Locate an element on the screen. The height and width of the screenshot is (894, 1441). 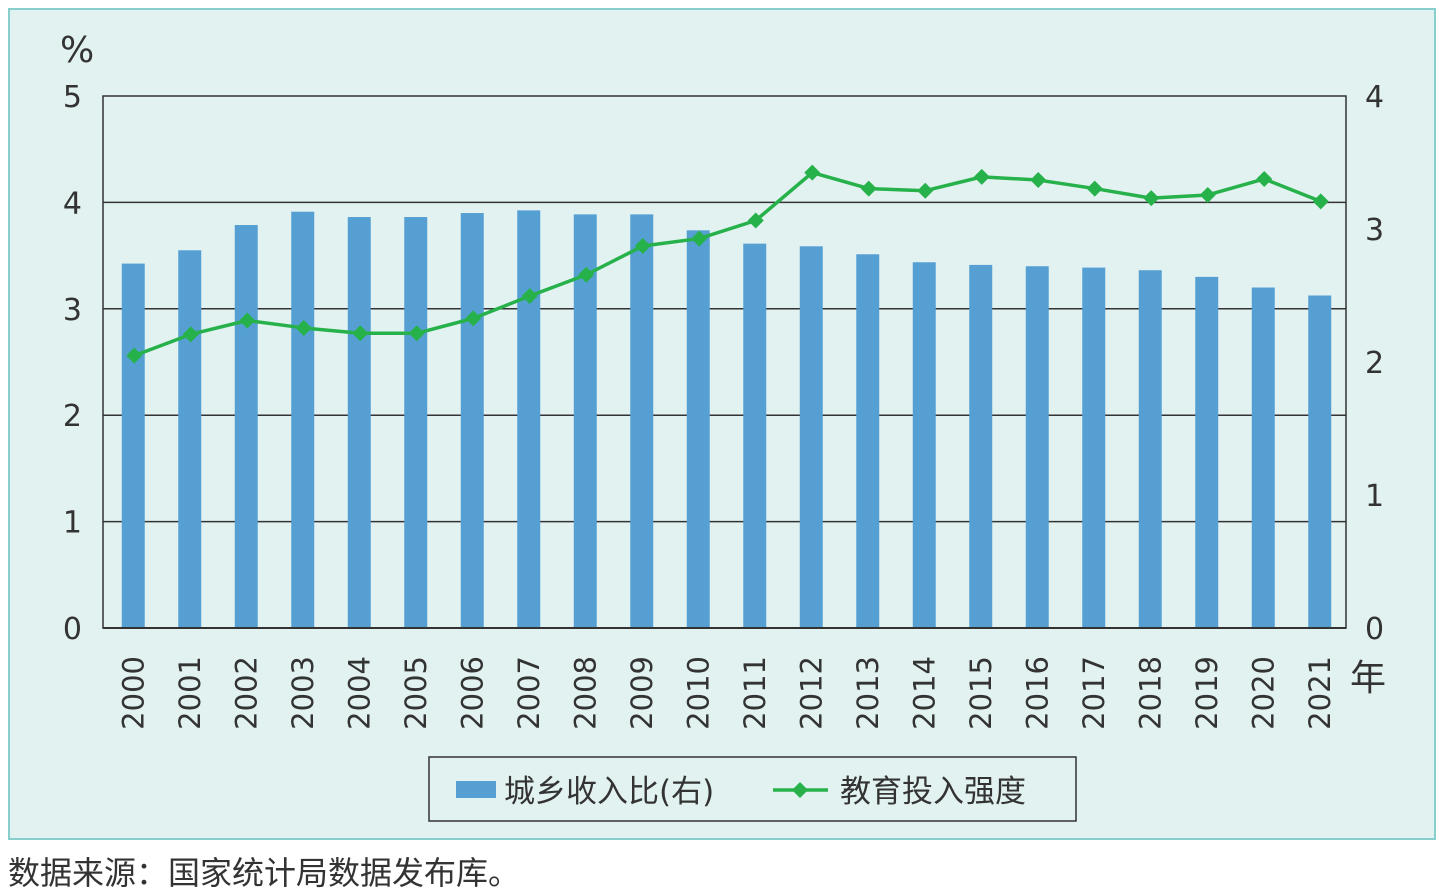
x-tick-label: 2010 is located at coordinates (698, 693).